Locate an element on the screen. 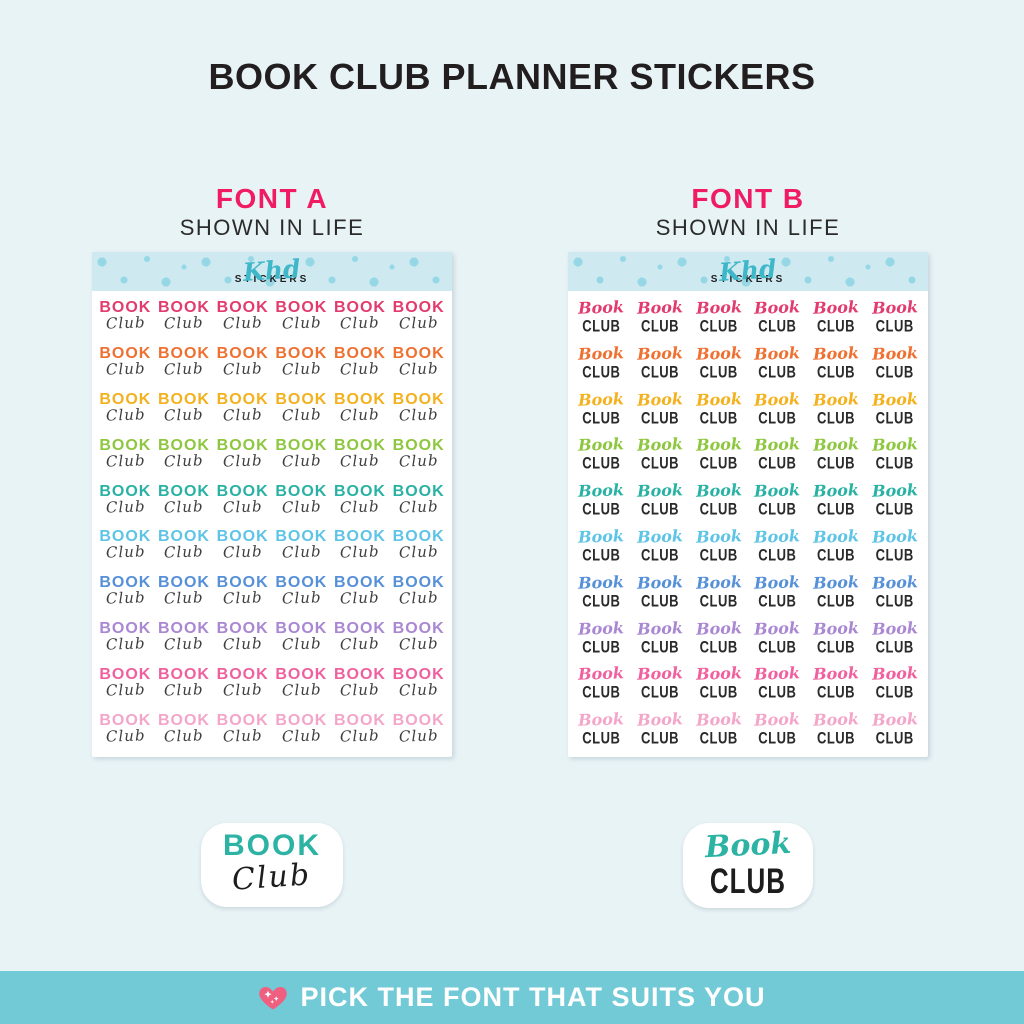  footer-text: PICK THE FONT THAT SUITS YOU is located at coordinates (533, 997).